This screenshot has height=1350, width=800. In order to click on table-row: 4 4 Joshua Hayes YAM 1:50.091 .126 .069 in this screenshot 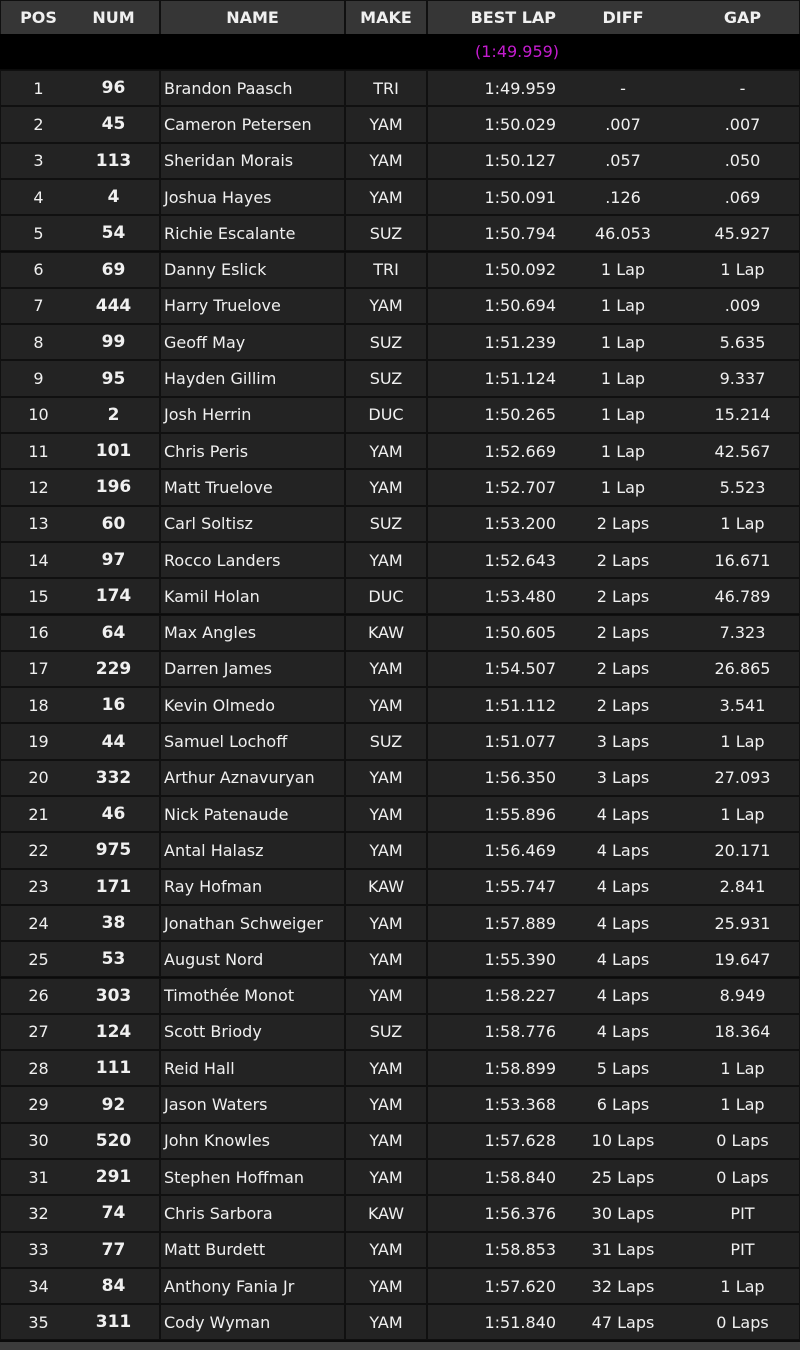, I will do `click(400, 197)`.